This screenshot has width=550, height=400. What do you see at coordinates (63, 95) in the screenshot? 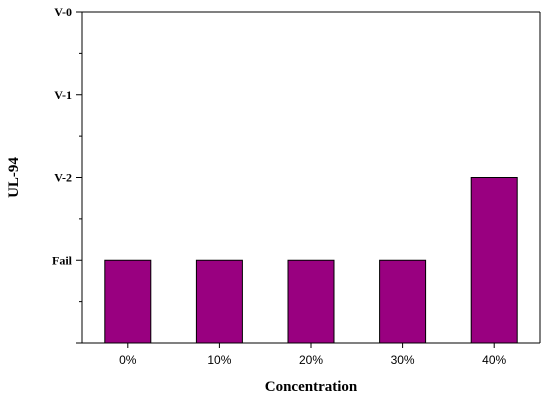
I see `y-tick-label: V-1` at bounding box center [63, 95].